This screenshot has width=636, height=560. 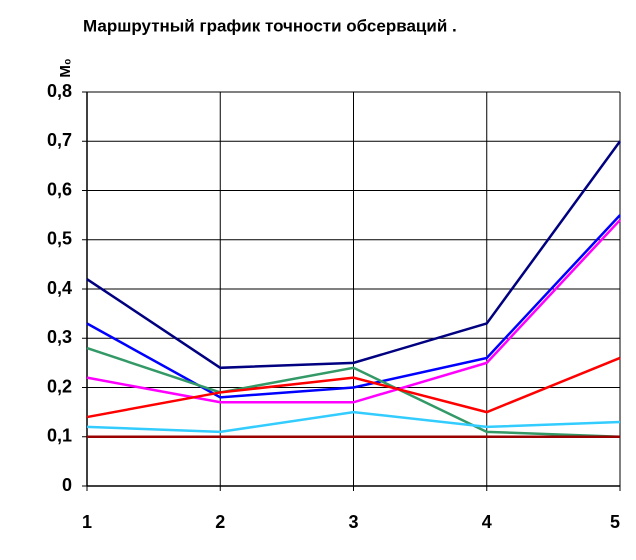 What do you see at coordinates (353, 522) in the screenshot?
I see `x-tick-label: 3` at bounding box center [353, 522].